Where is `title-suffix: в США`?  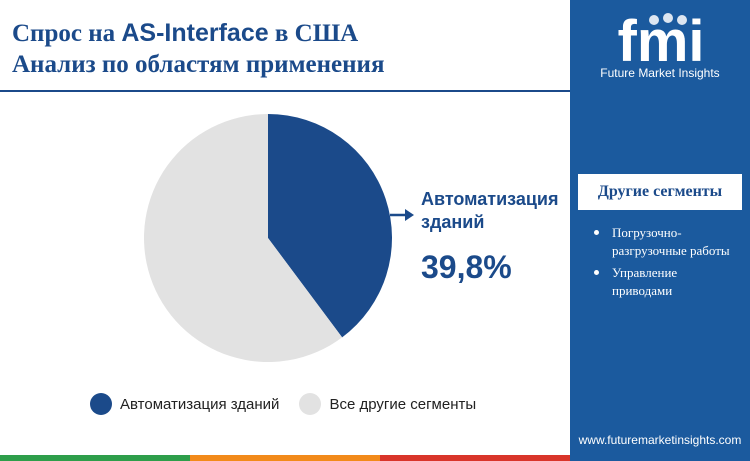 title-suffix: в США is located at coordinates (316, 33).